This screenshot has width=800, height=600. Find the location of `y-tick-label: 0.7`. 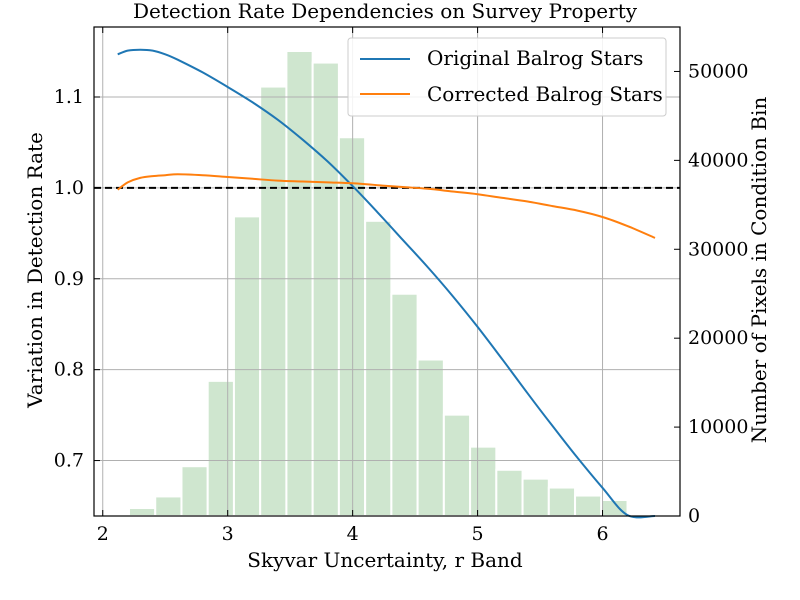

y-tick-label: 0.7 is located at coordinates (69, 461).